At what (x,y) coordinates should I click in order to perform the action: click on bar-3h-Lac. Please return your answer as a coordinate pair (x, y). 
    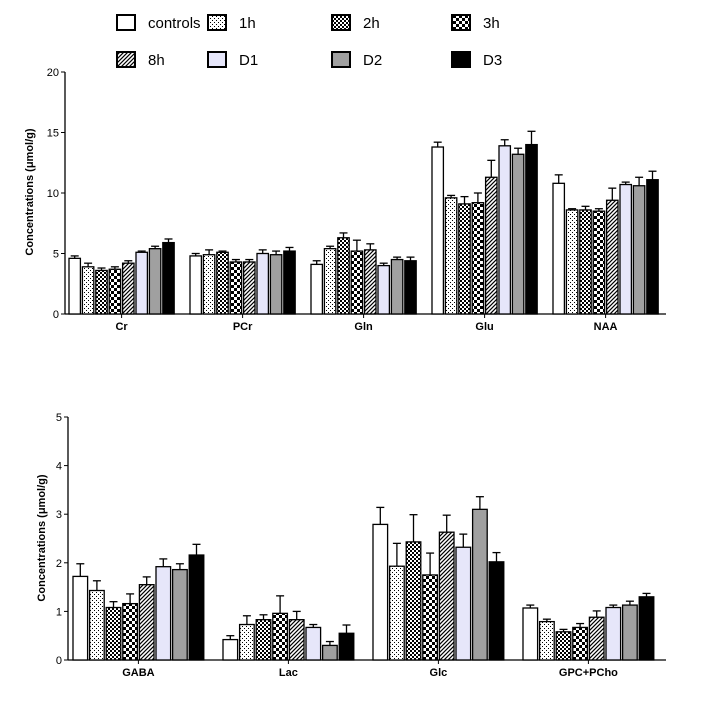
    Looking at the image, I should click on (280, 636).